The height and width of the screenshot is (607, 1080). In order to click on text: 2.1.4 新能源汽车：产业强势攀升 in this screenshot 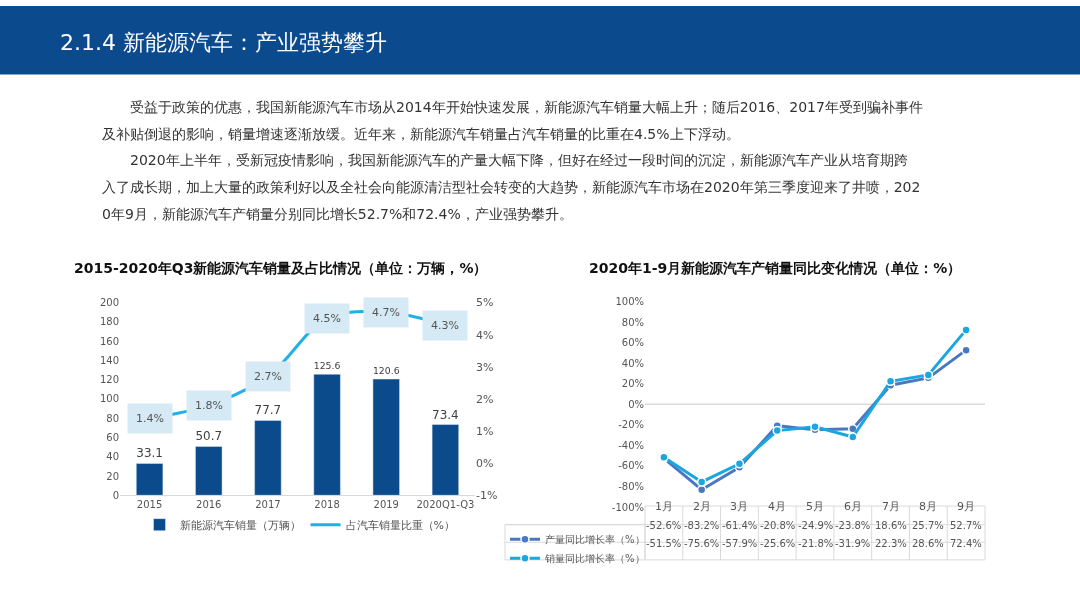, I will do `click(223, 42)`.